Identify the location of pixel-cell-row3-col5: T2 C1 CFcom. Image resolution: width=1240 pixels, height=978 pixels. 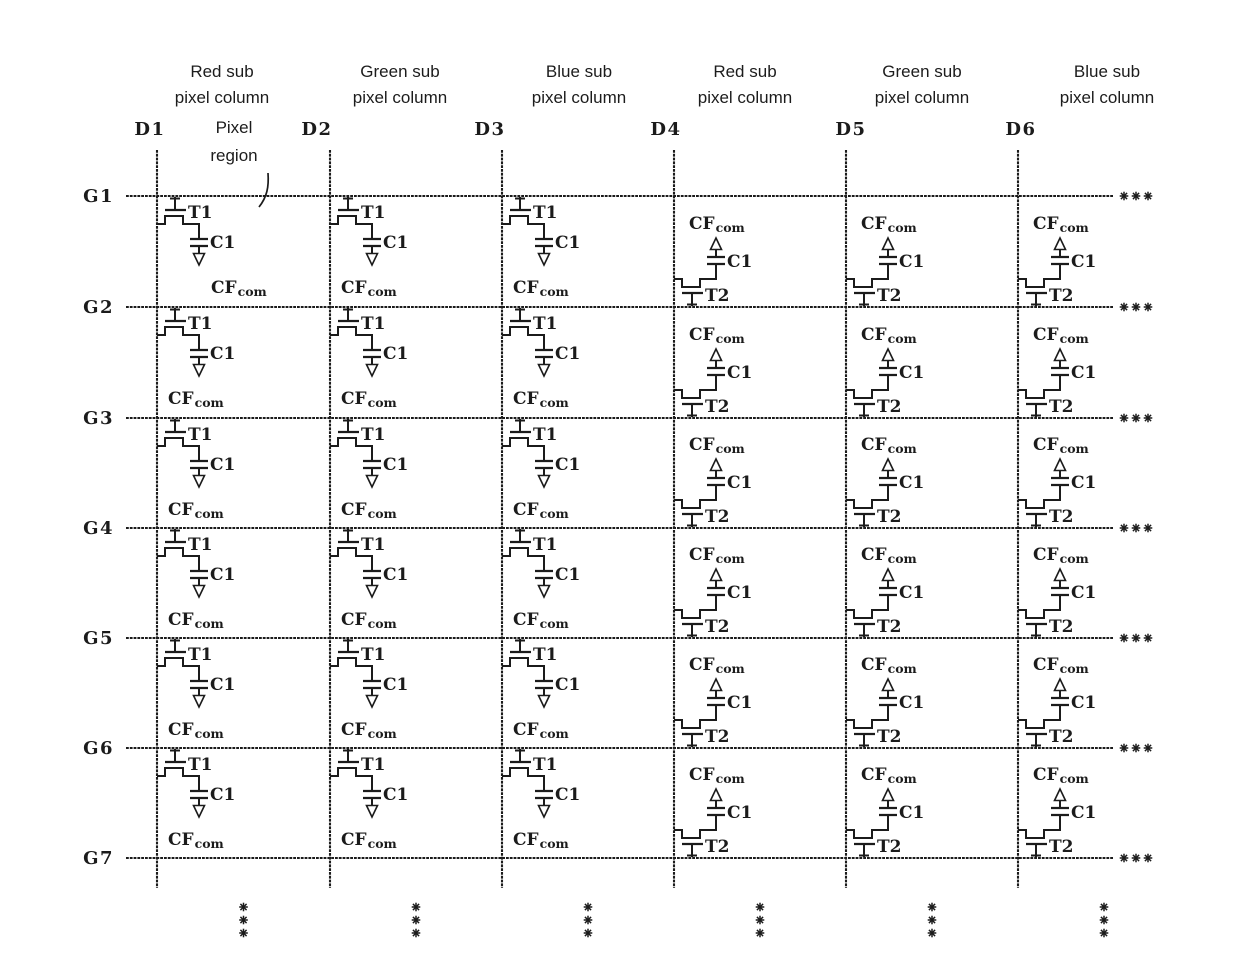
(885, 481).